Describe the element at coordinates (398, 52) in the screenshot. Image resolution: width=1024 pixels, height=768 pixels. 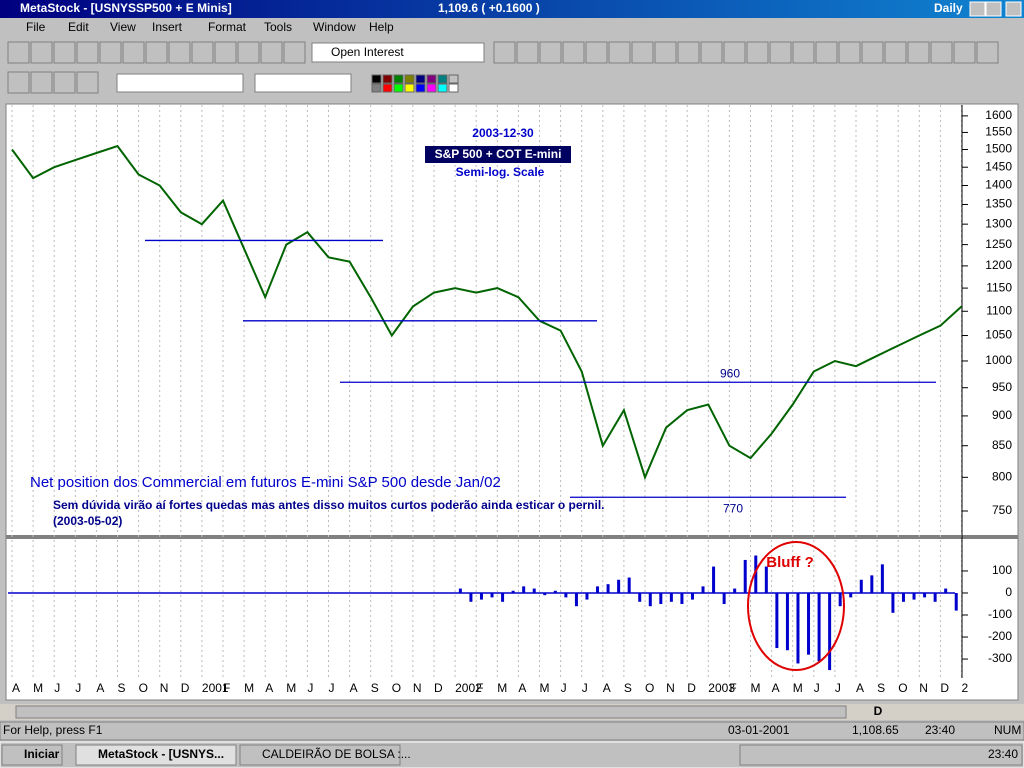
I see `indicator-combo` at that location.